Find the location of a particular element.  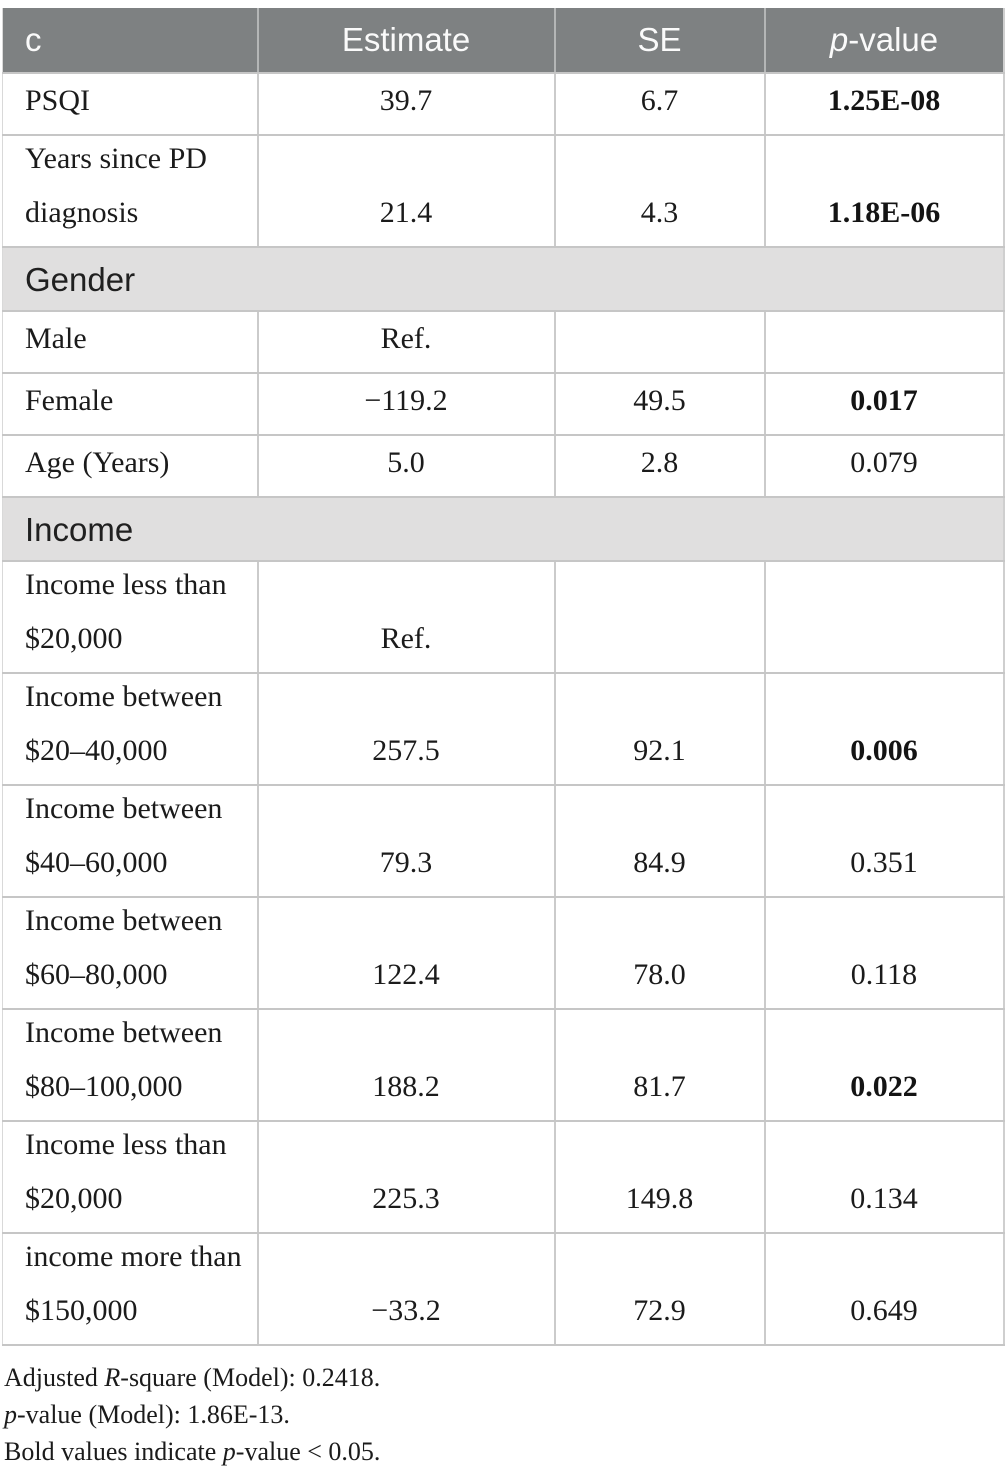

cell-se: 81.7 is located at coordinates (659, 1065).